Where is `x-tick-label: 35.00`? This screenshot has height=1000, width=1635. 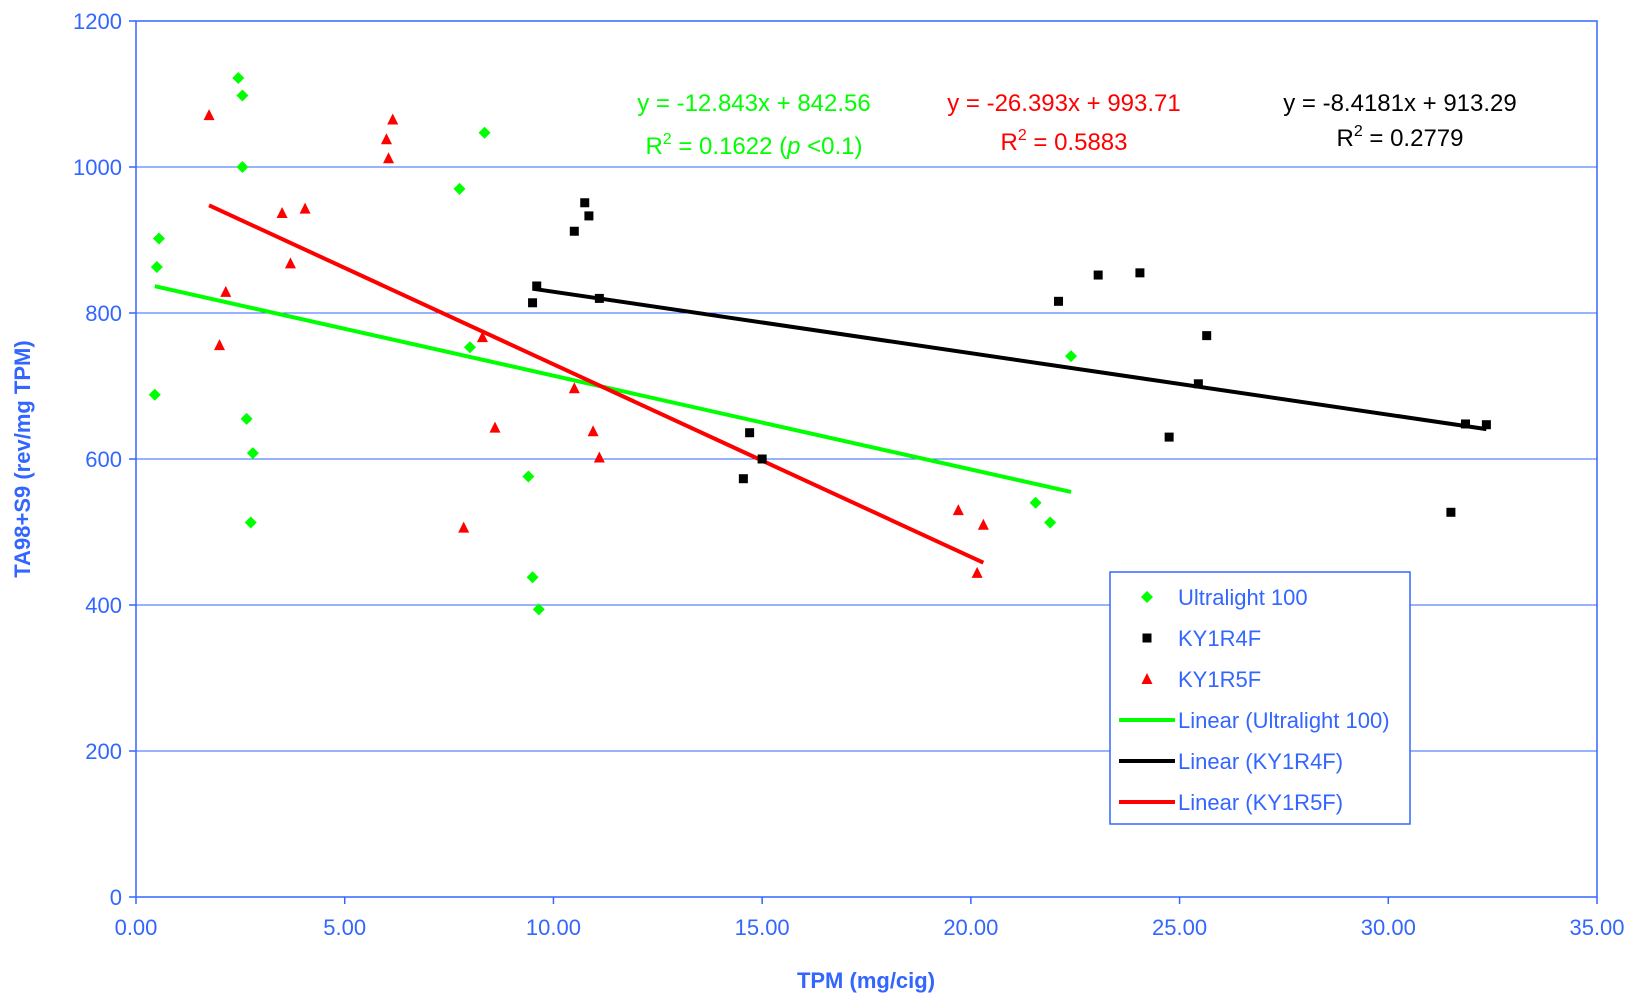
x-tick-label: 35.00 is located at coordinates (1596, 927).